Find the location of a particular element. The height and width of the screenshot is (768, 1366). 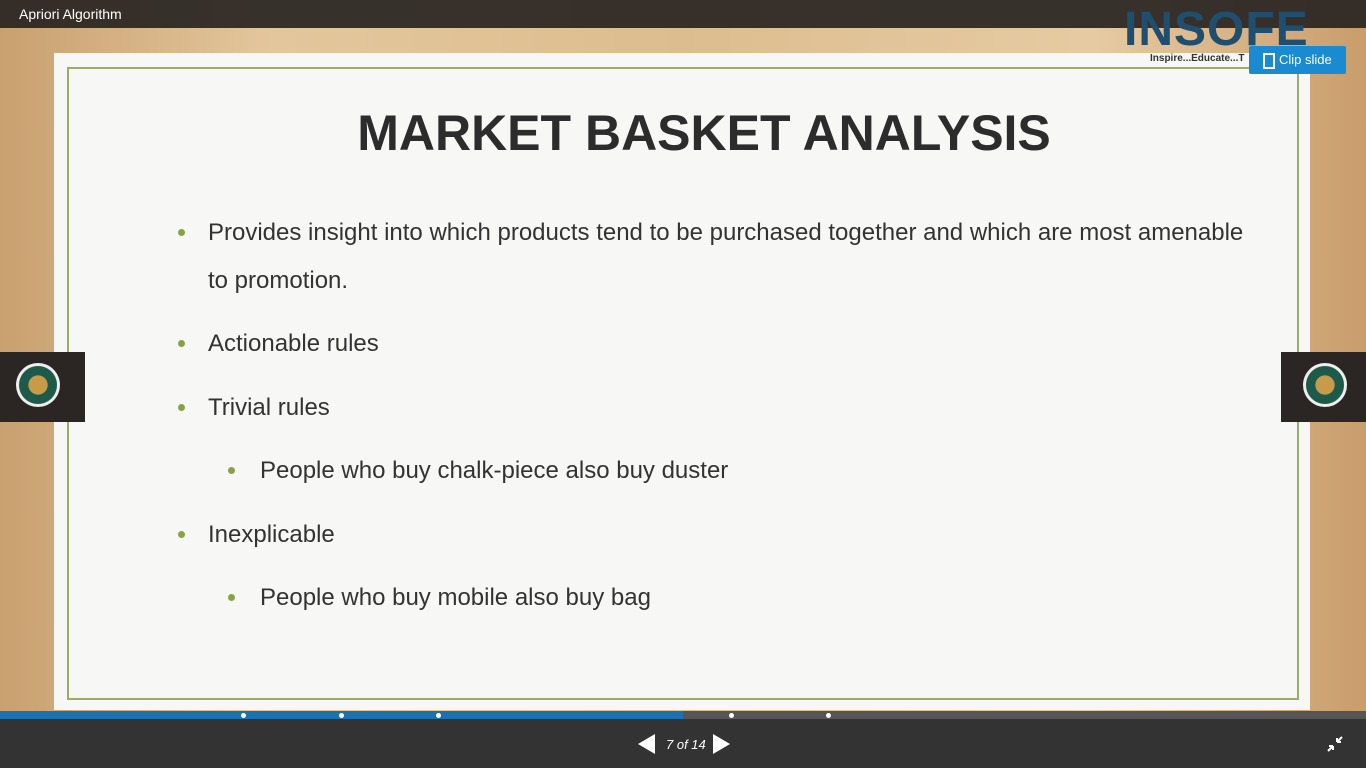

progress-track is located at coordinates (683, 715).